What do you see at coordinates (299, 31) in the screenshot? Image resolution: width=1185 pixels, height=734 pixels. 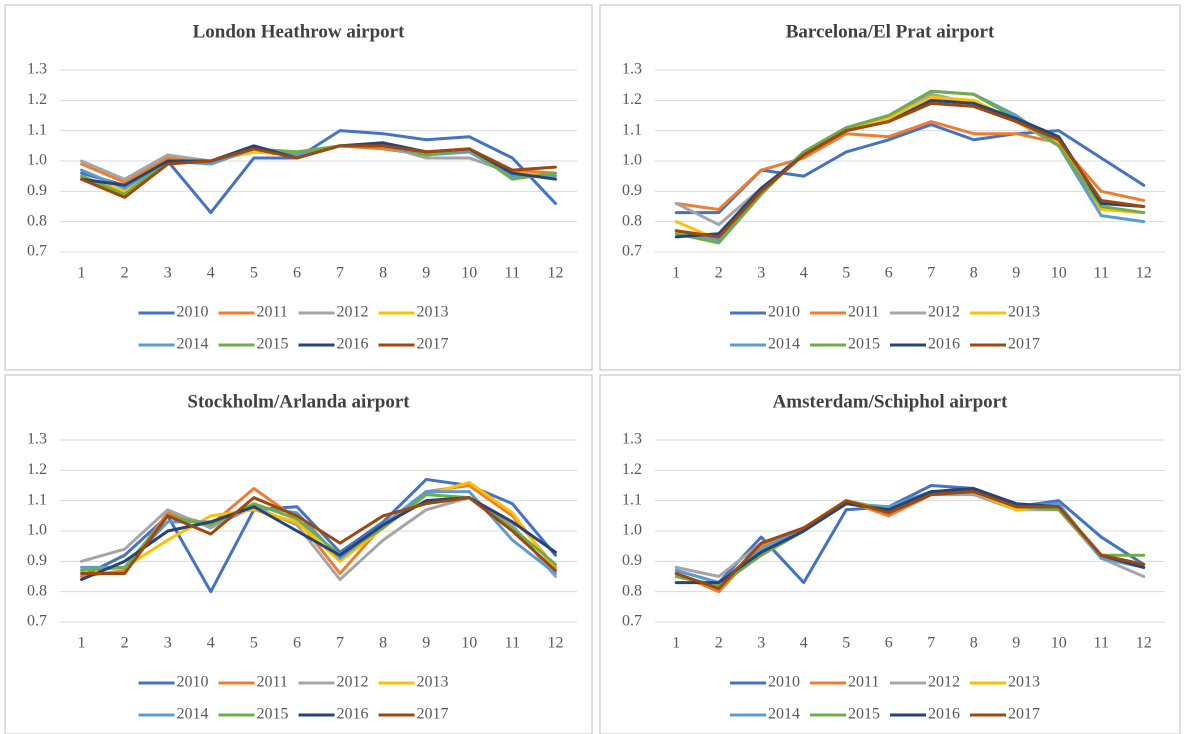 I see `chart-title: London Heathrow airport` at bounding box center [299, 31].